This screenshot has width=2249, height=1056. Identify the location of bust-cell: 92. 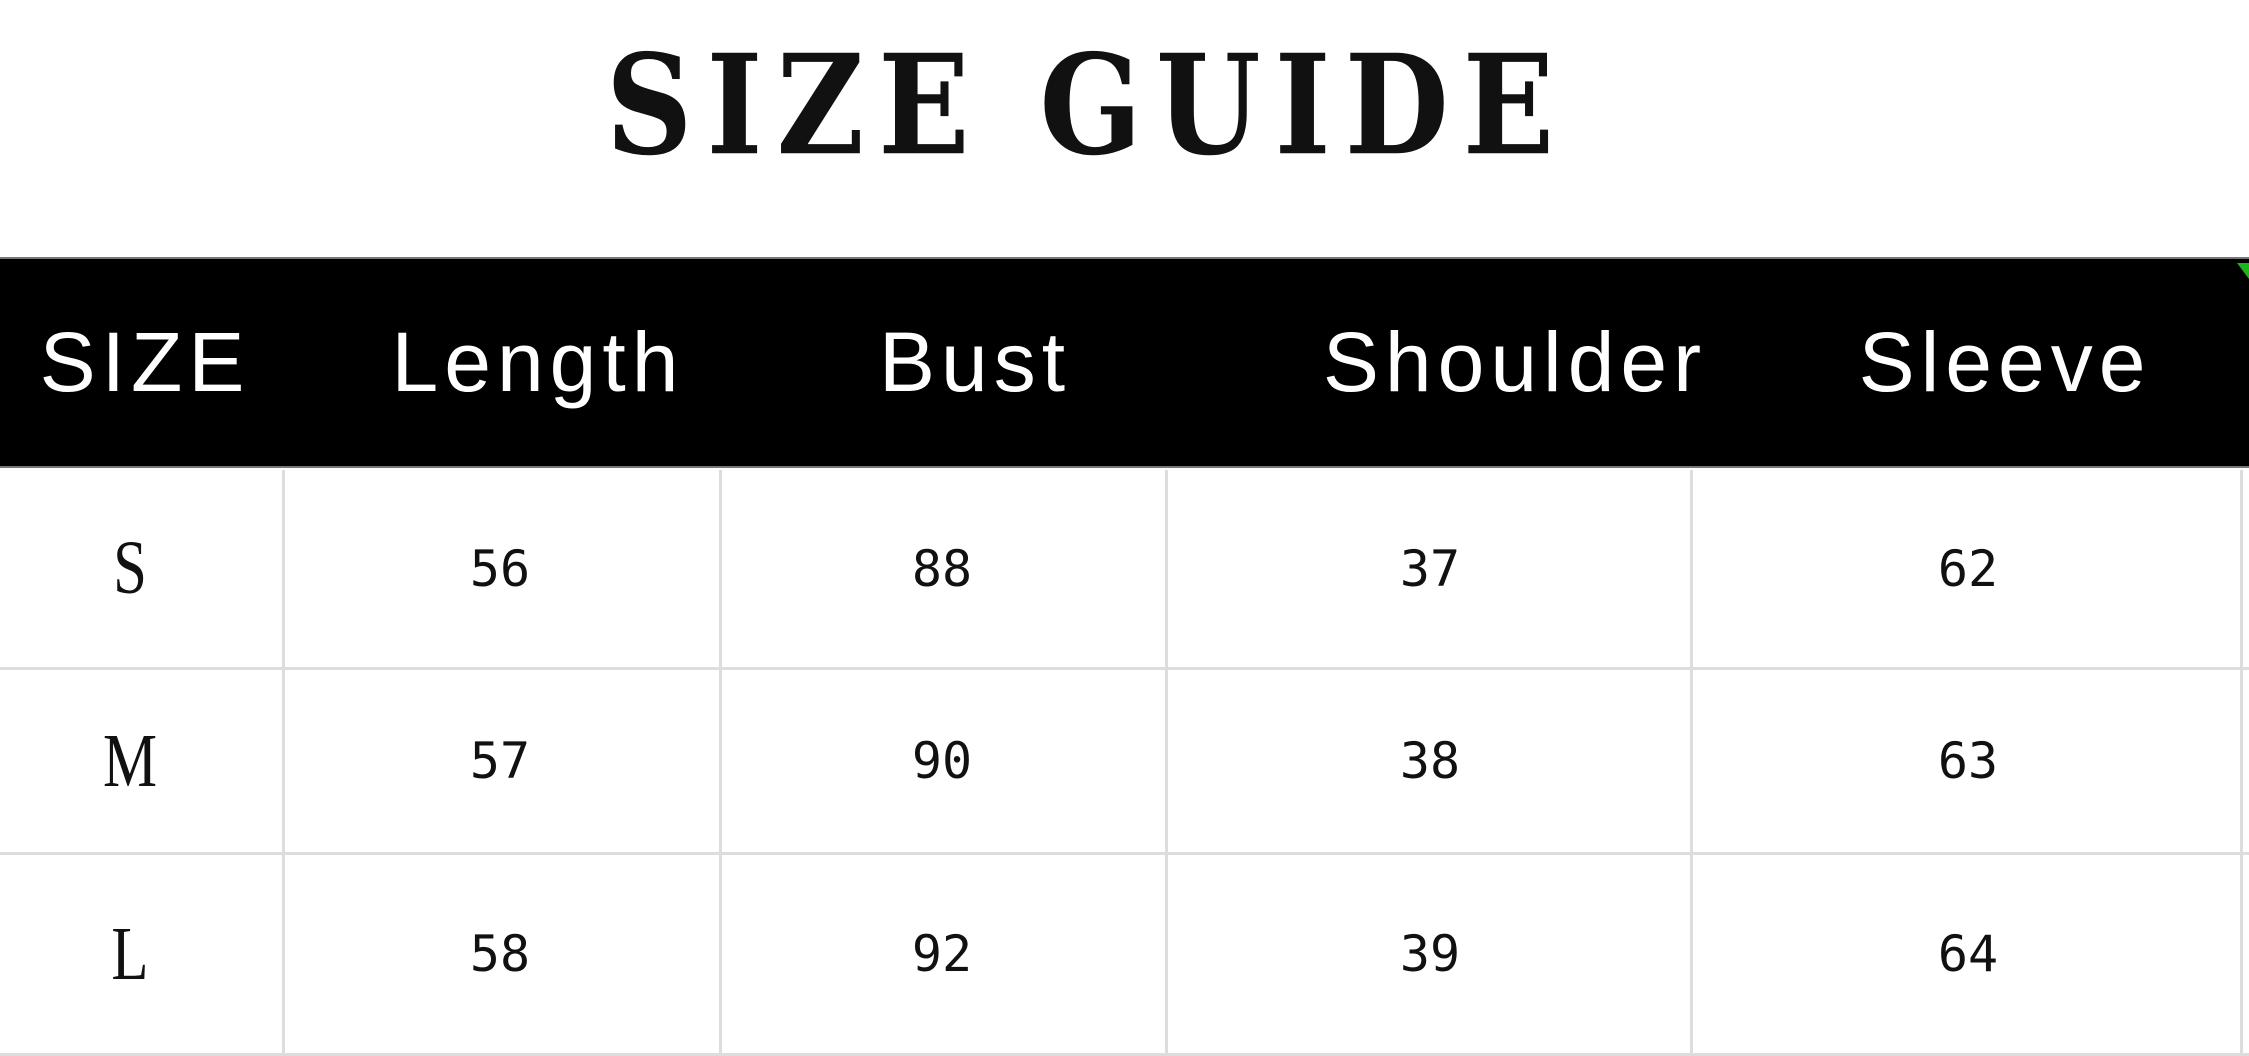
(942, 954).